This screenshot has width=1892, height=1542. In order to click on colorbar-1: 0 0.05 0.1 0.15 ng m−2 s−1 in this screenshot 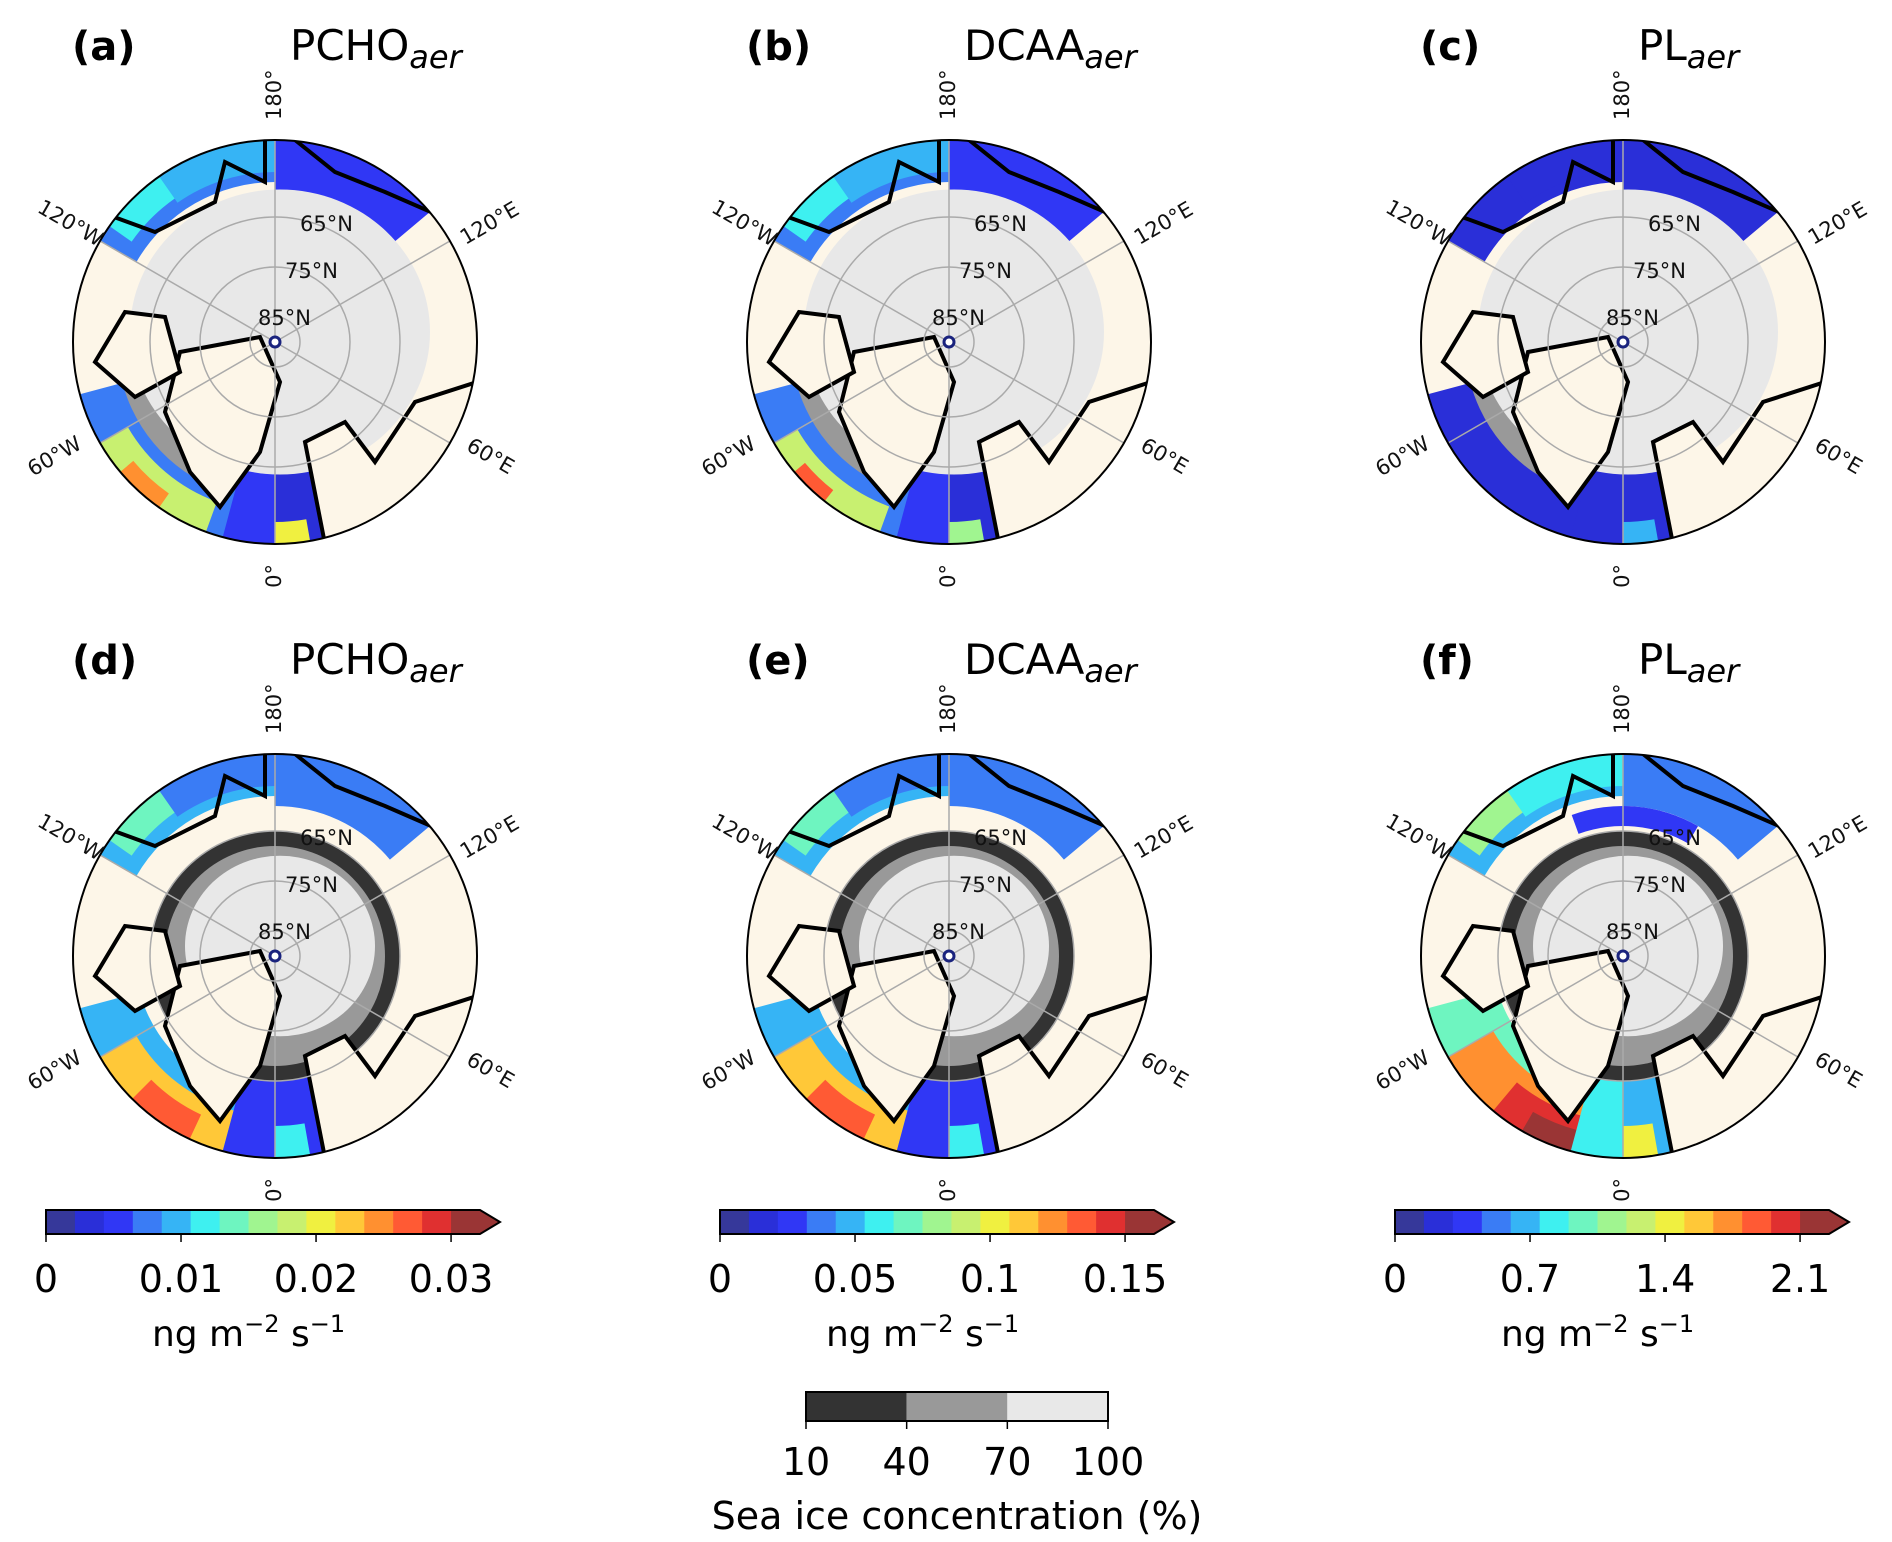, I will do `click(942, 1282)`.